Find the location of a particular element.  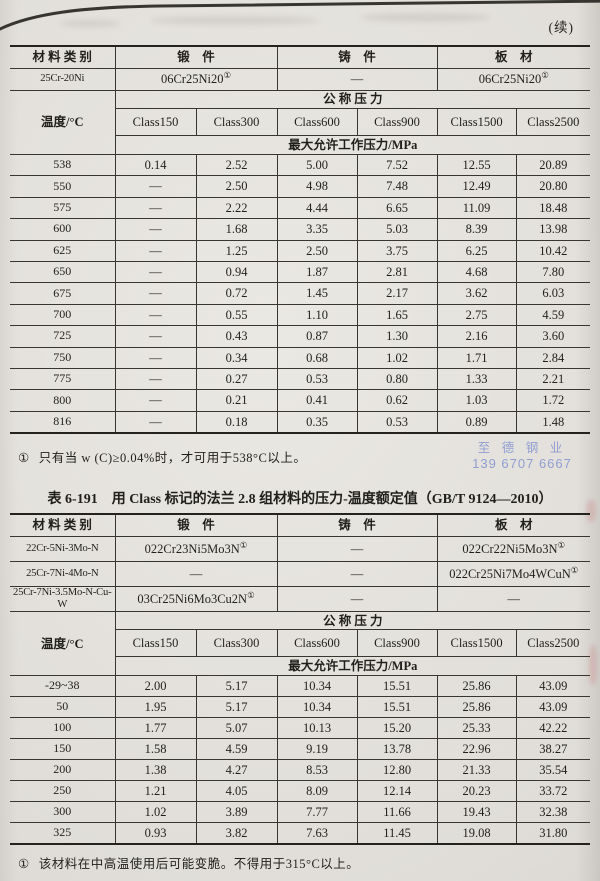

pressure-value-cell: 3.62 is located at coordinates (476, 293).